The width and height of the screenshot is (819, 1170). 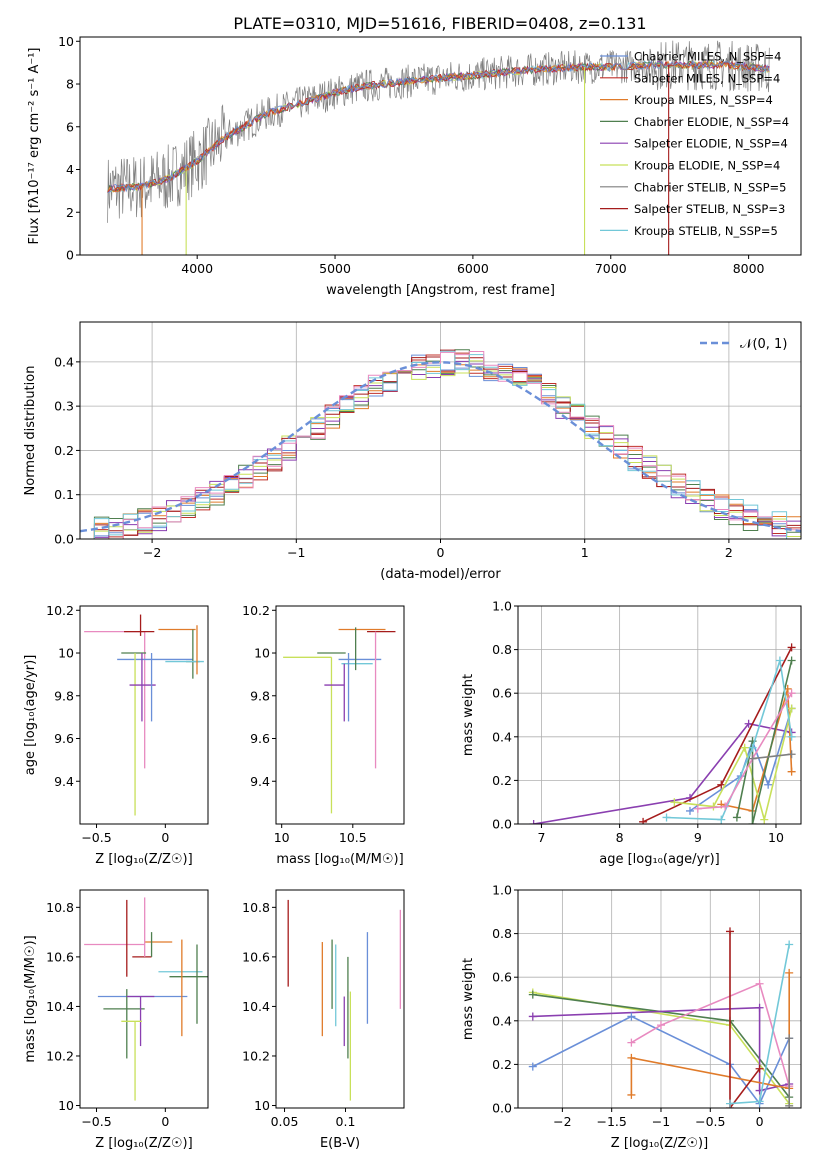 I want to click on y-tick-label: 2, so click(x=70, y=212).